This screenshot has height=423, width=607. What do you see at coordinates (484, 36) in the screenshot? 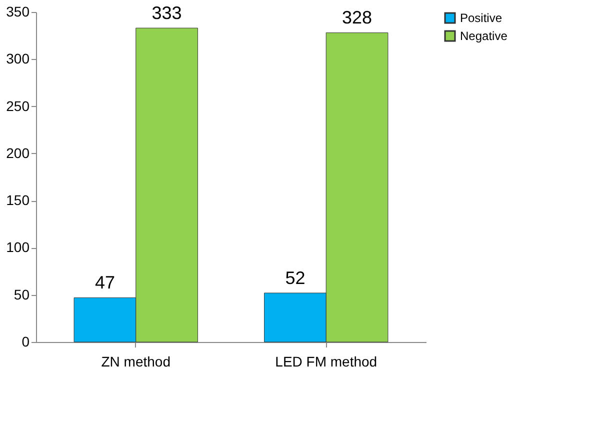
I see `legend-label: Negative` at bounding box center [484, 36].